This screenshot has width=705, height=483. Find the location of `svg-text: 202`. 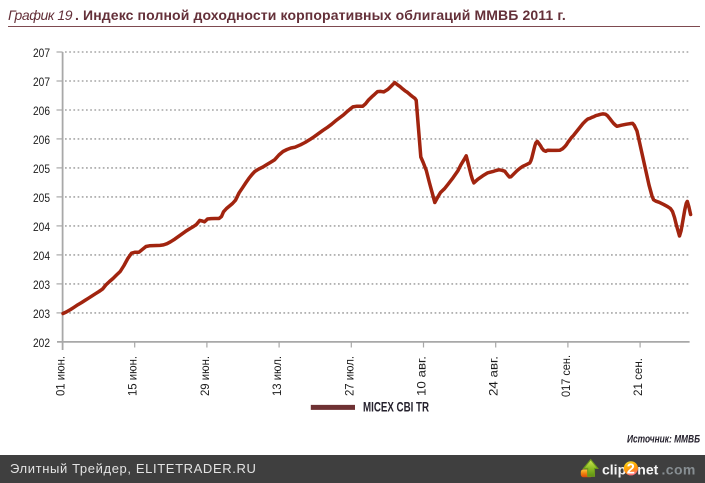

svg-text: 202 is located at coordinates (41, 344).